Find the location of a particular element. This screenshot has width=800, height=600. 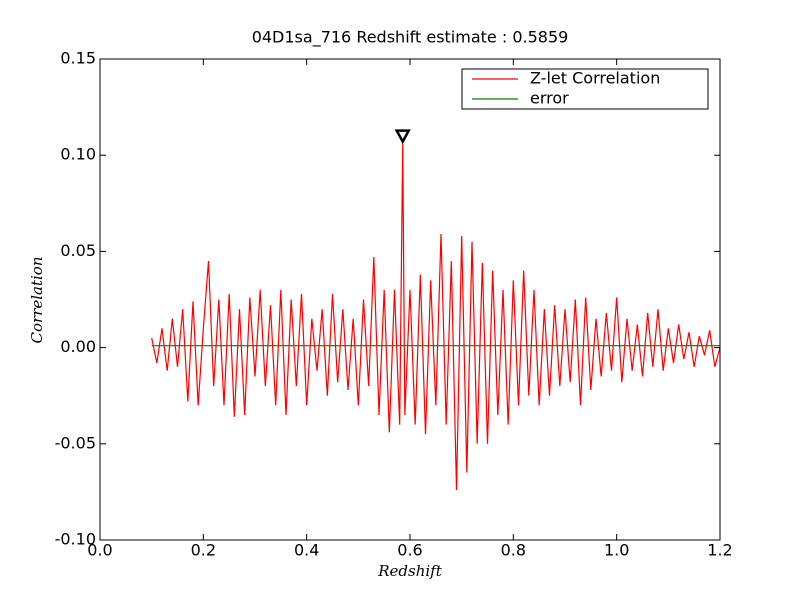

x-axis-label: Redshift is located at coordinates (409, 571).